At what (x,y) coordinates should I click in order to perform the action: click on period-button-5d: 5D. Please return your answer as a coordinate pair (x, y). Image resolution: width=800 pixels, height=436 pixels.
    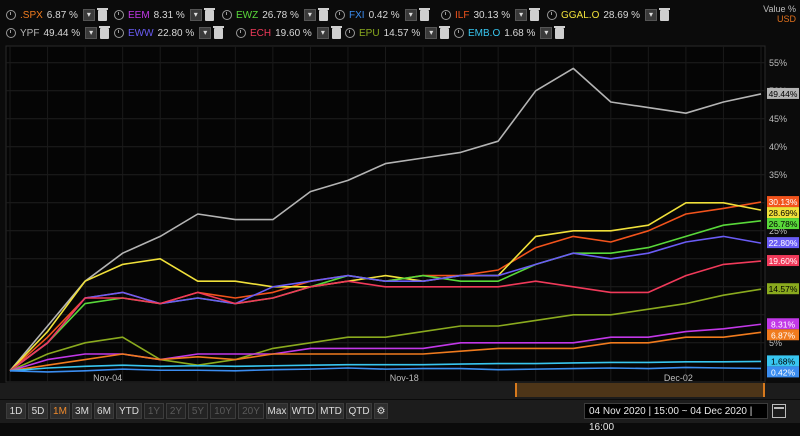
    Looking at the image, I should click on (38, 411).